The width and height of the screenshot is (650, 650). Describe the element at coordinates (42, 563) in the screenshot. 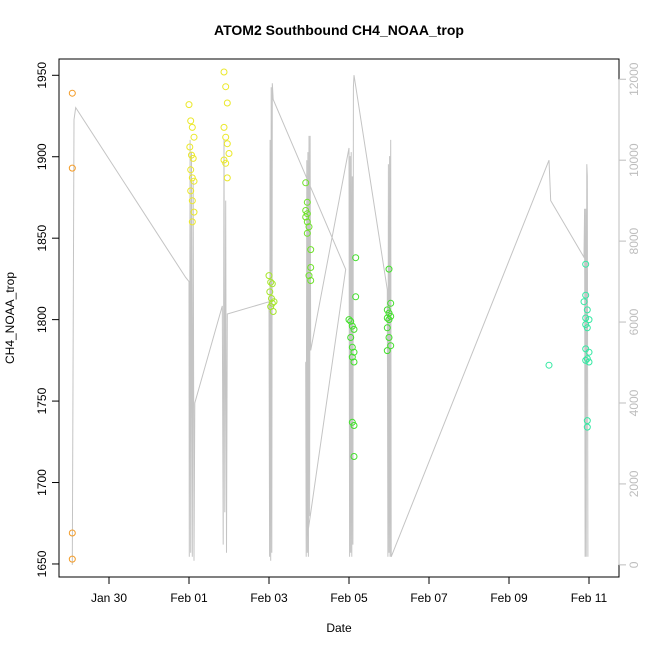

I see `y-tick-label: 1650` at that location.